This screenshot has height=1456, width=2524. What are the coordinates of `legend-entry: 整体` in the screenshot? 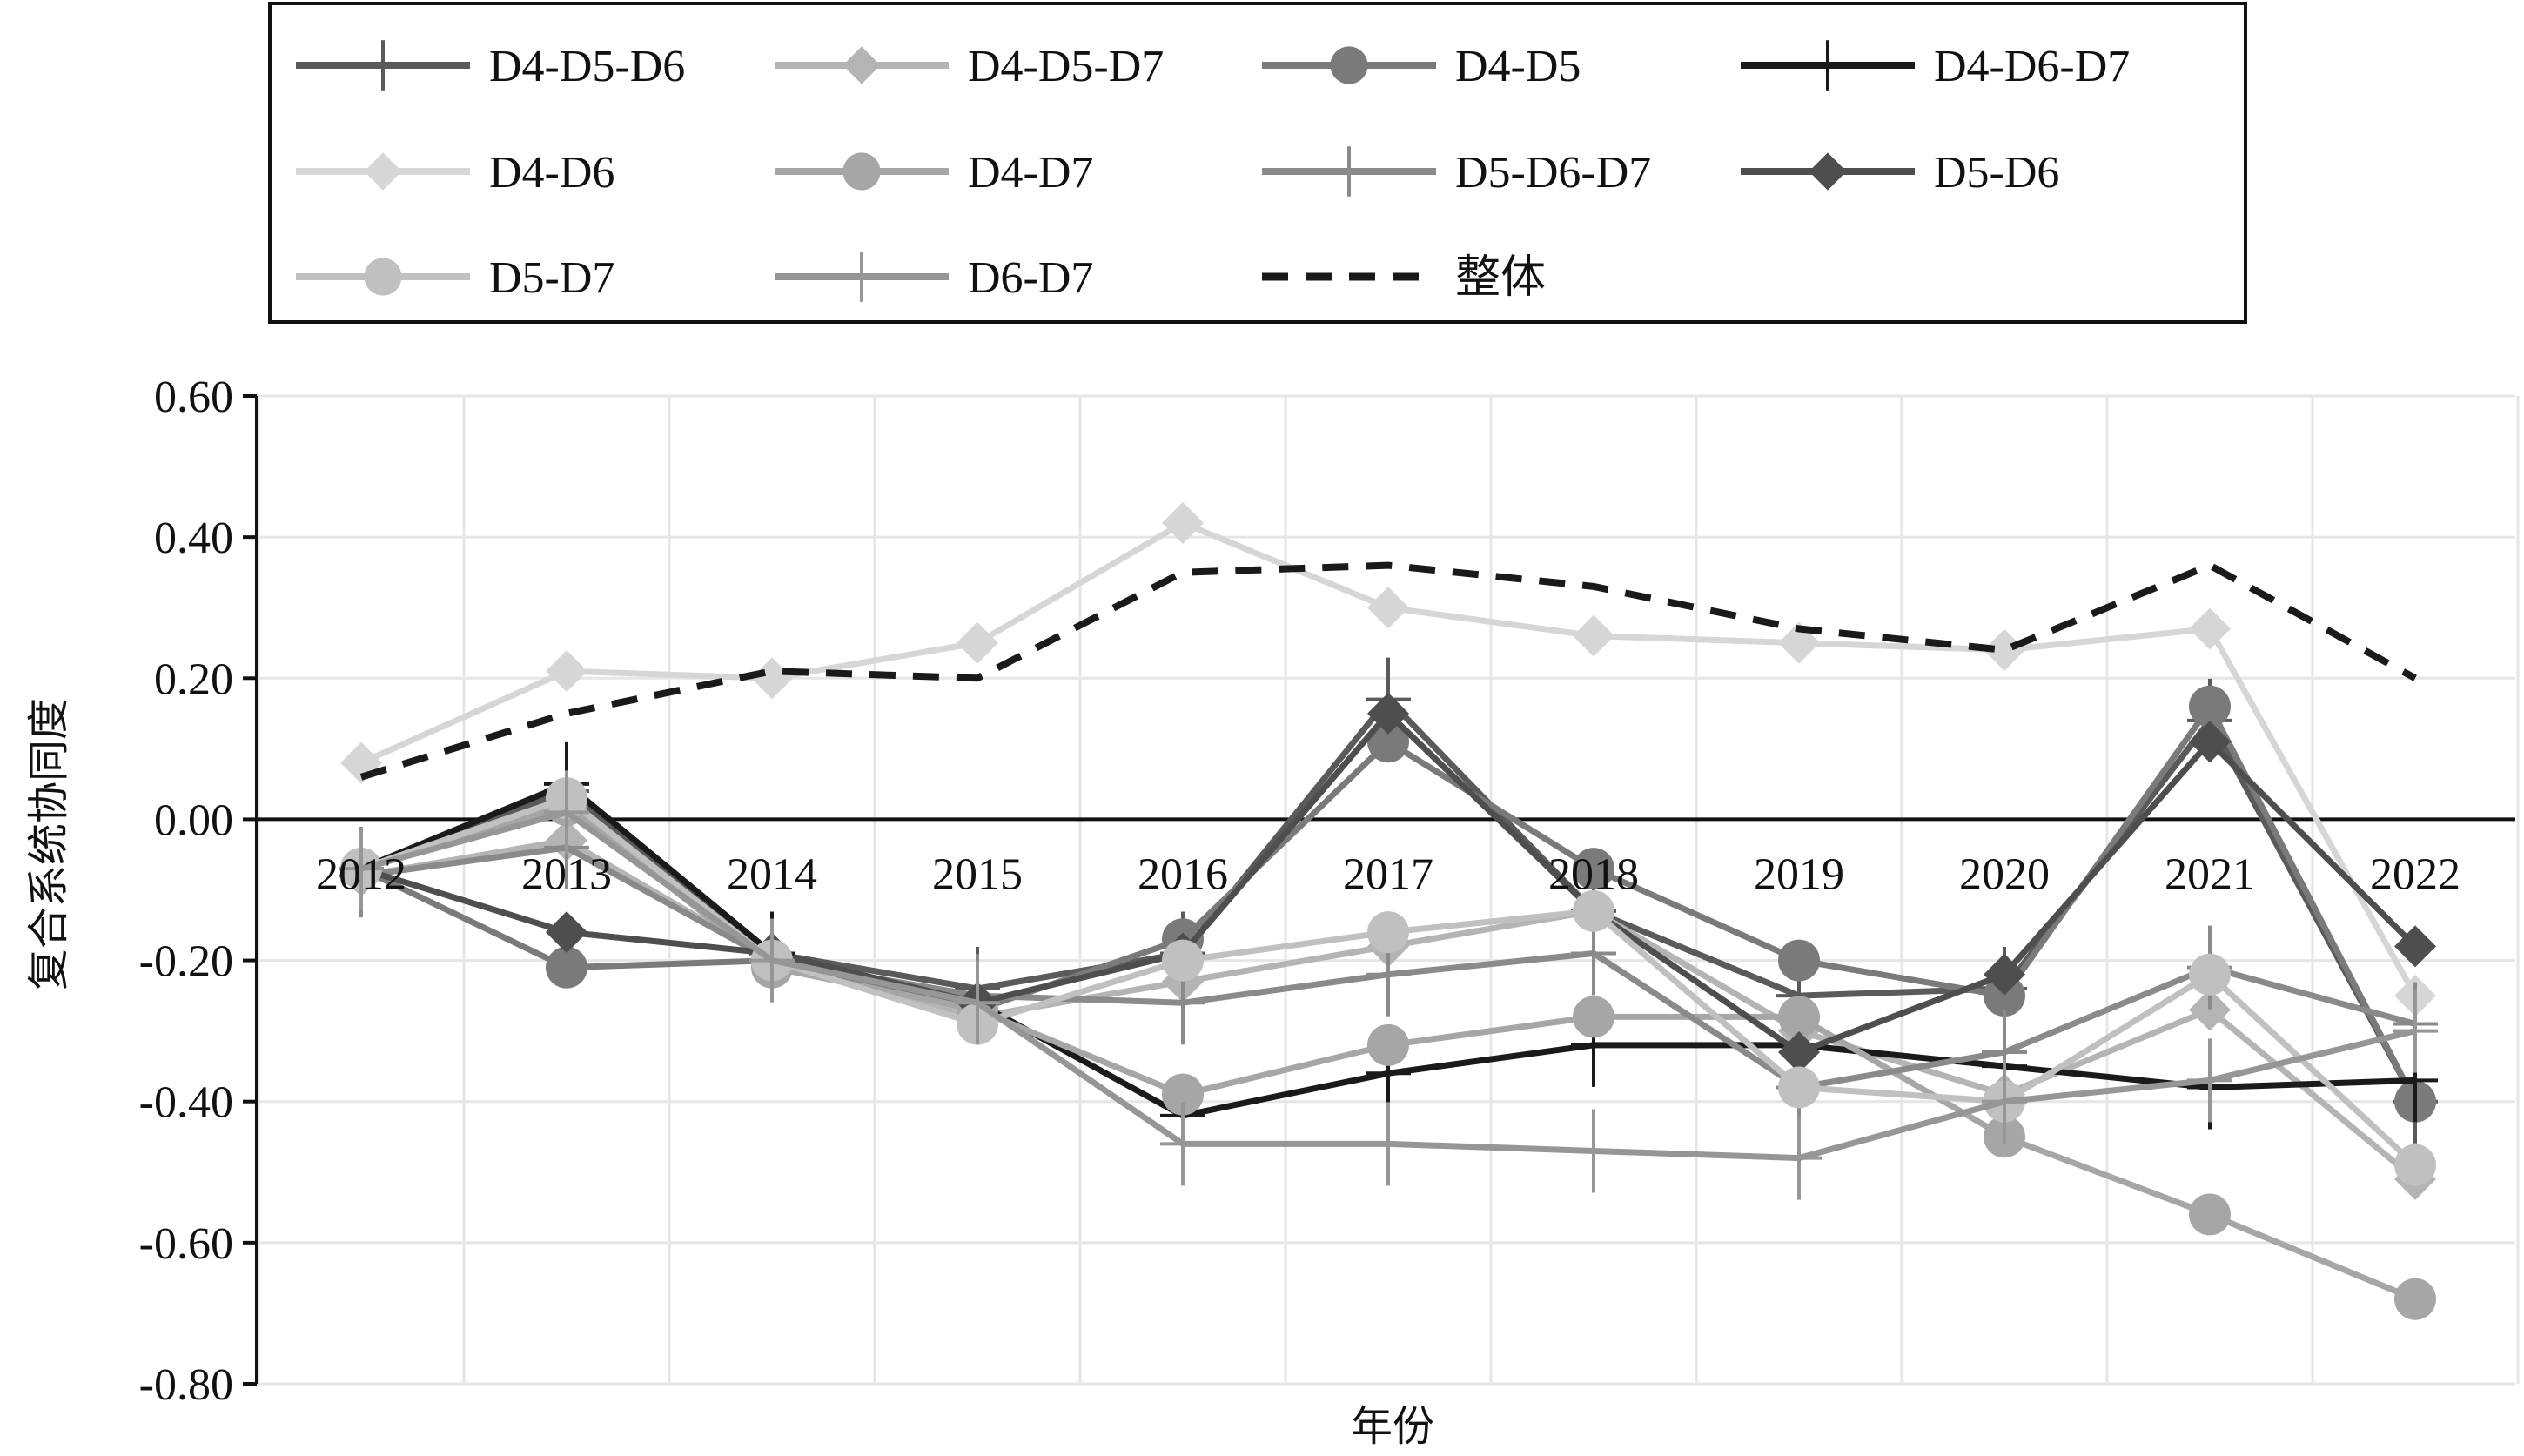 It's located at (1404, 278).